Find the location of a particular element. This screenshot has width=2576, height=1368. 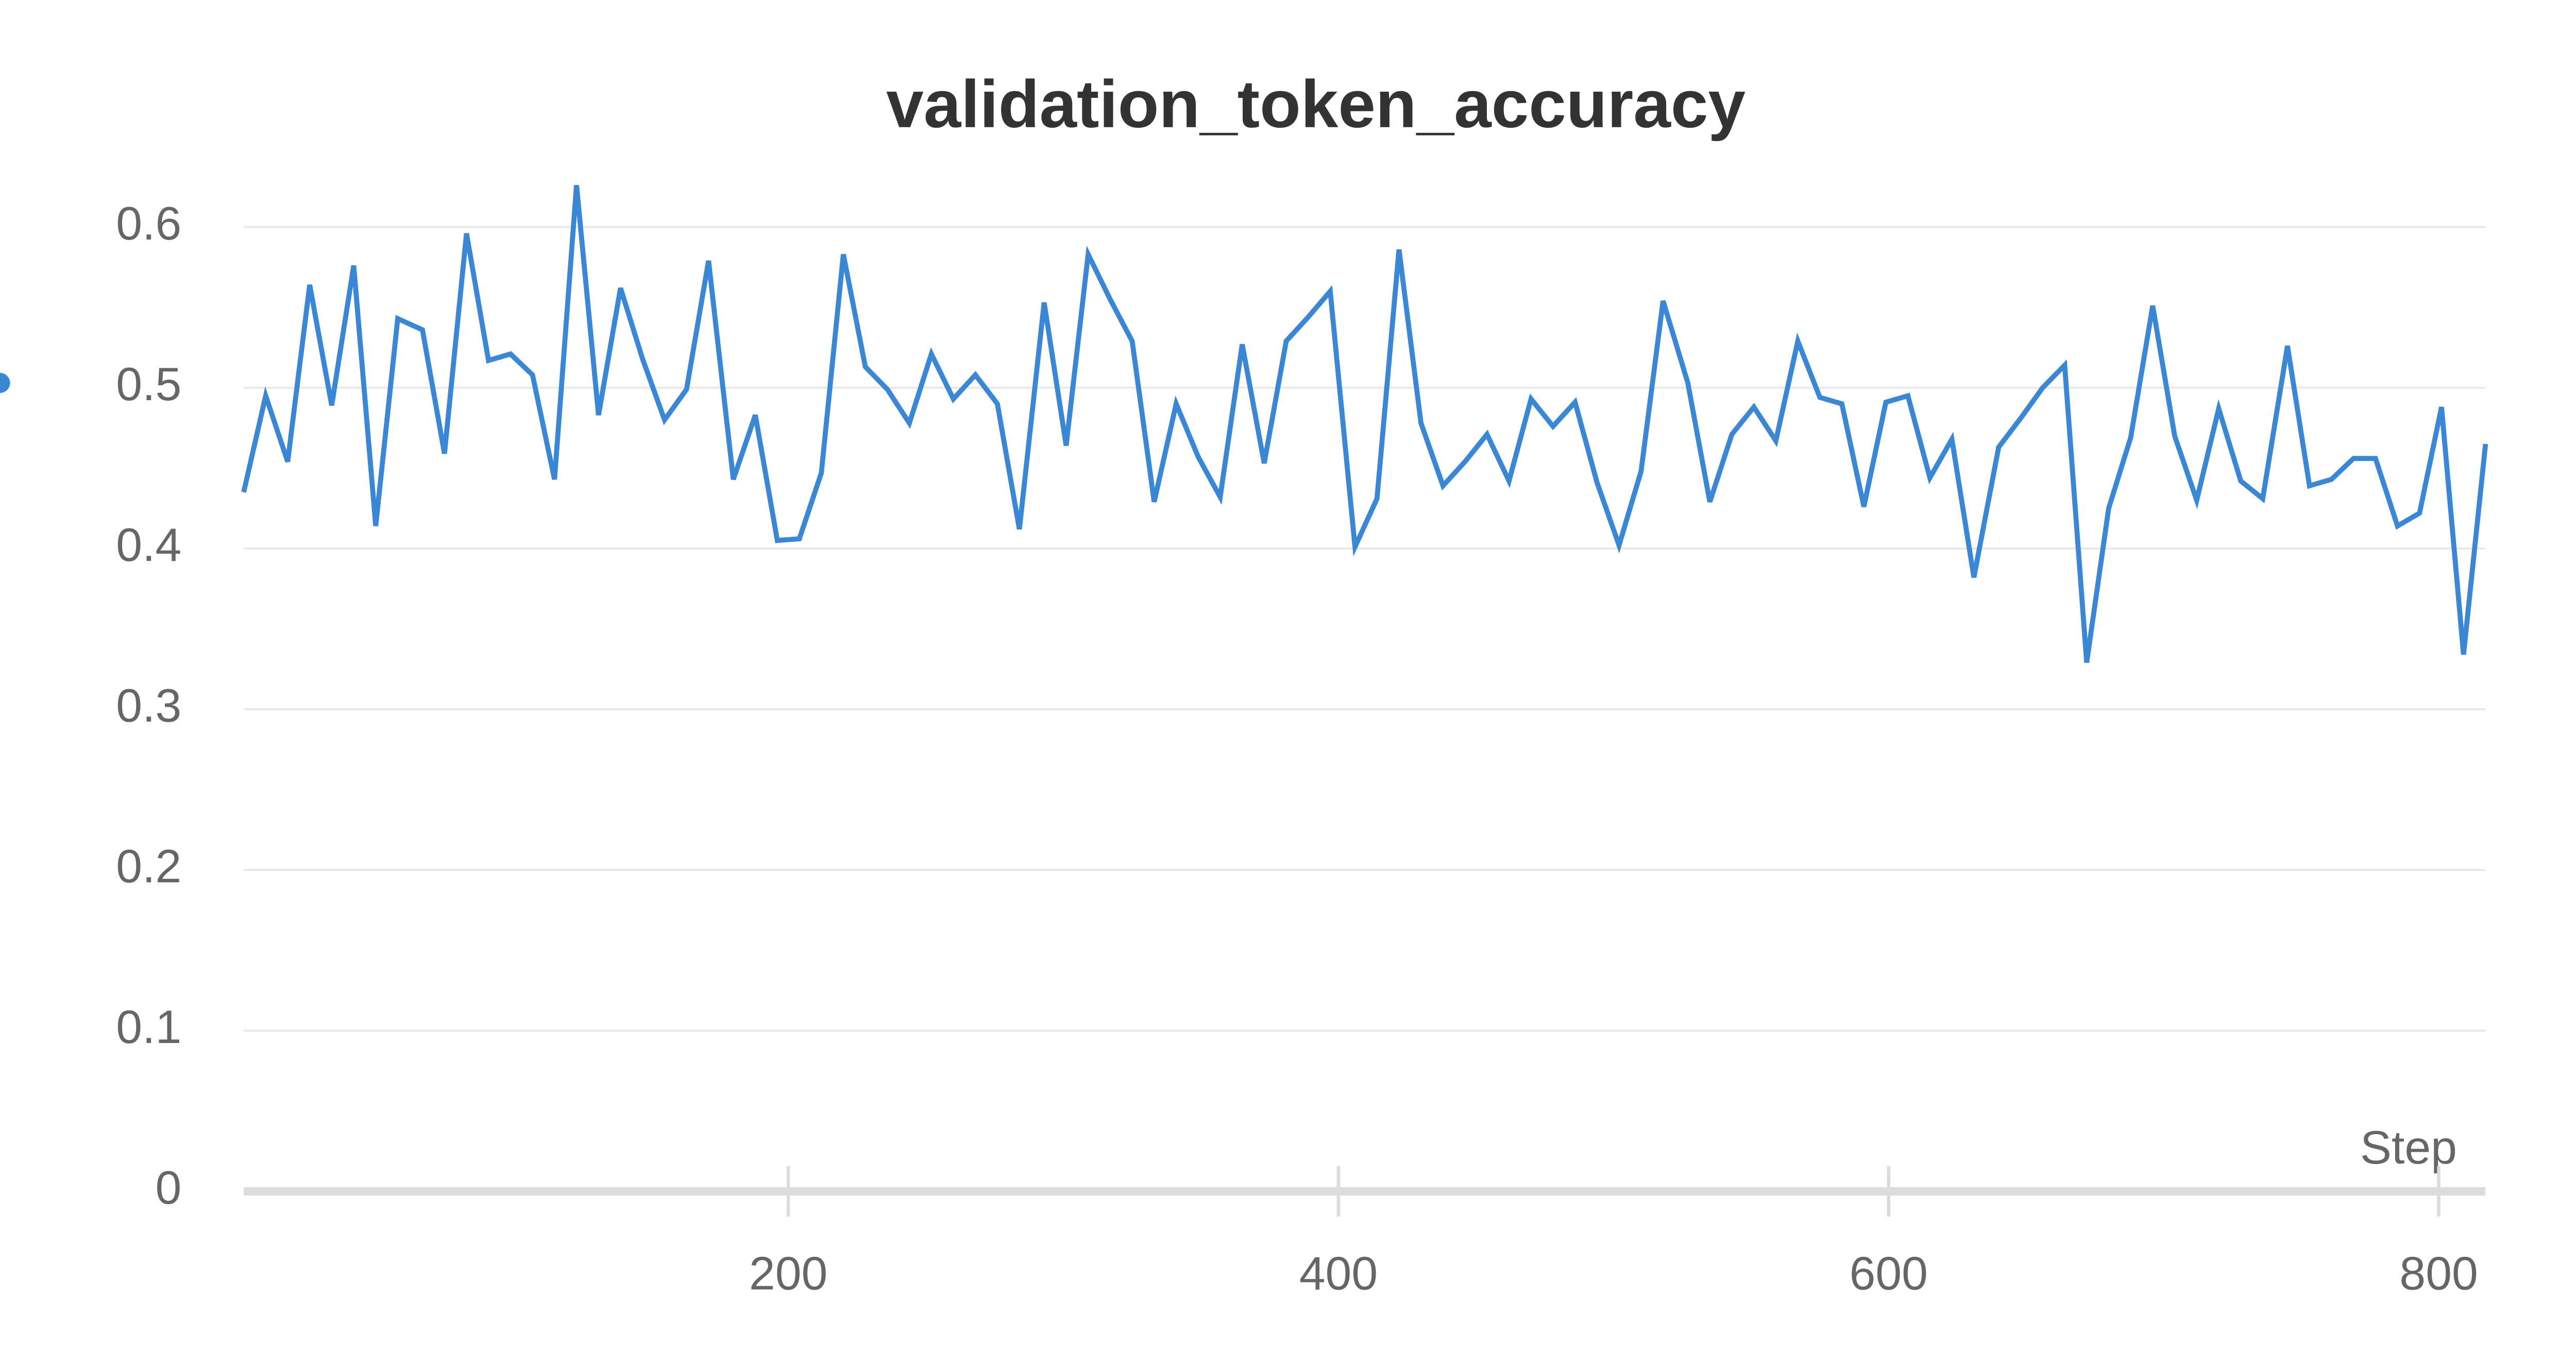

x-tick-label: 800 is located at coordinates (2438, 1273).